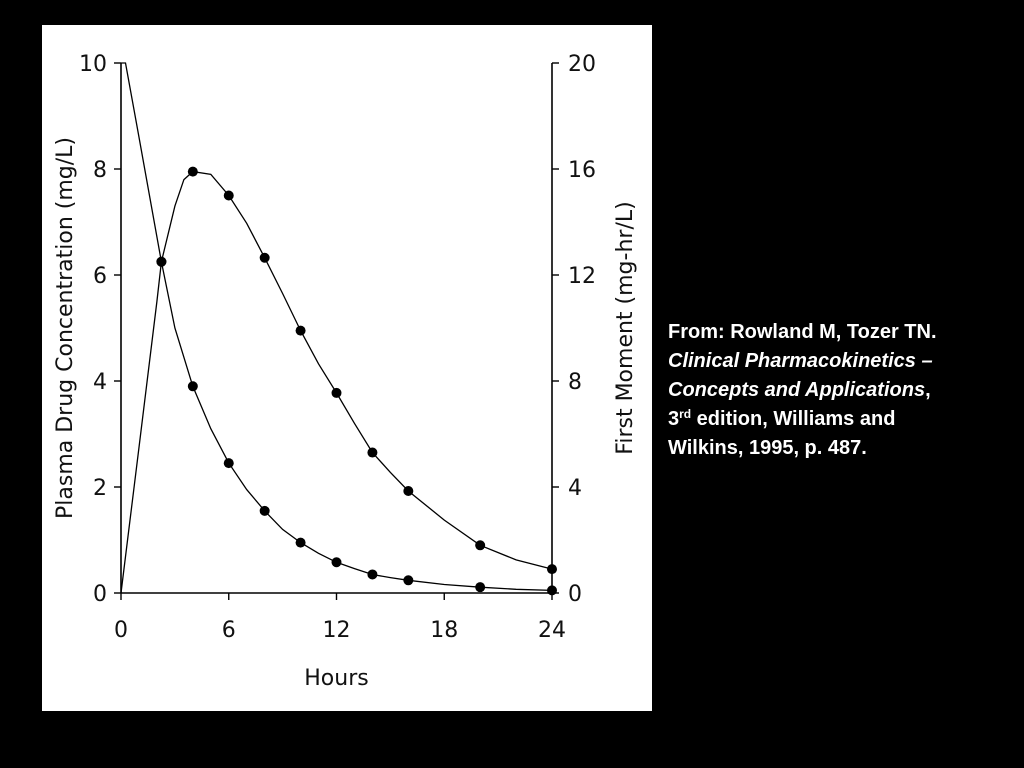 The width and height of the screenshot is (1024, 768). Describe the element at coordinates (928, 390) in the screenshot. I see `citation-line-3-comma: ,` at that location.